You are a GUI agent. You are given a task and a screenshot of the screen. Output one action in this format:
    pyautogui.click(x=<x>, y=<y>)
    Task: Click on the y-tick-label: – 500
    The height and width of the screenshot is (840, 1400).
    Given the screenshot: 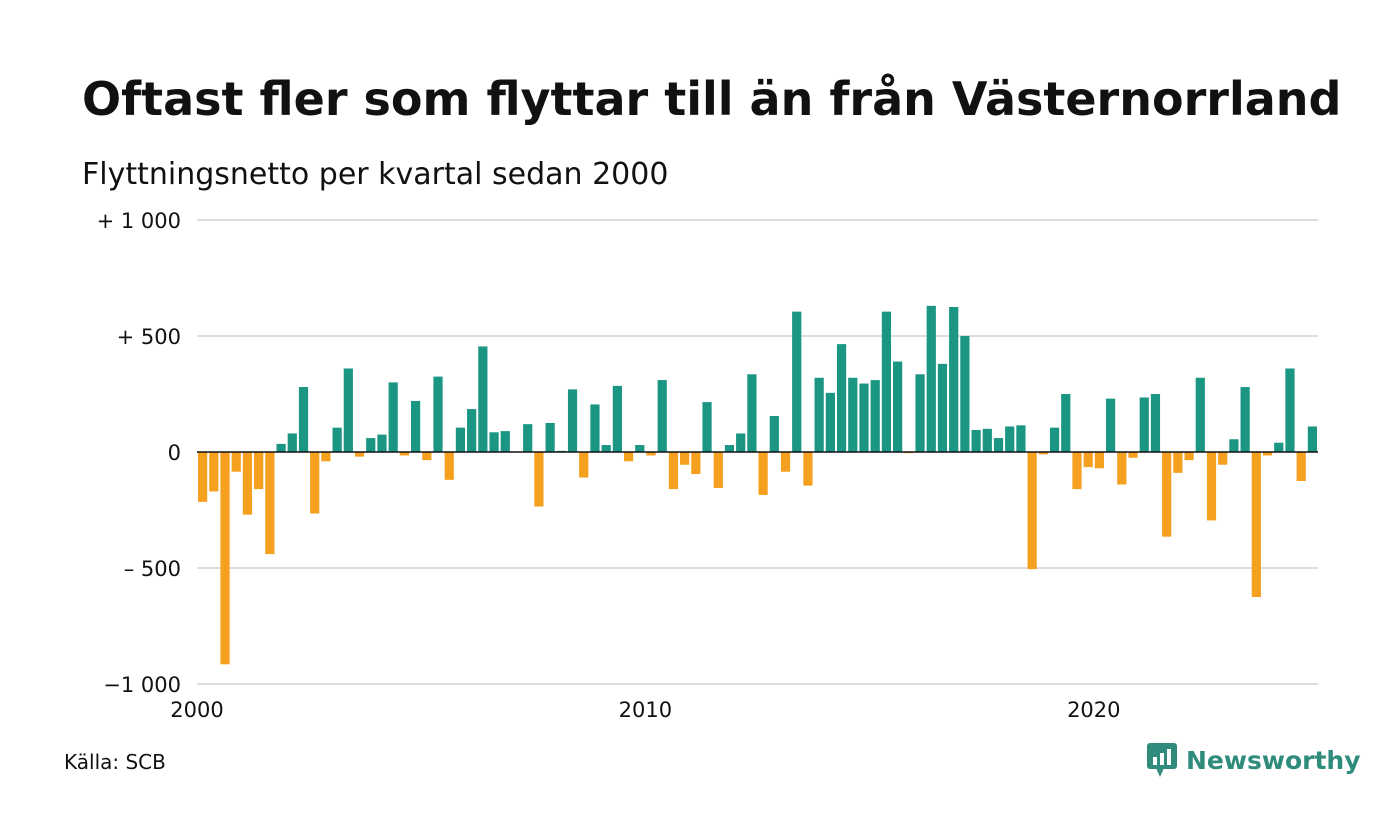 What is the action you would take?
    pyautogui.click(x=152, y=569)
    